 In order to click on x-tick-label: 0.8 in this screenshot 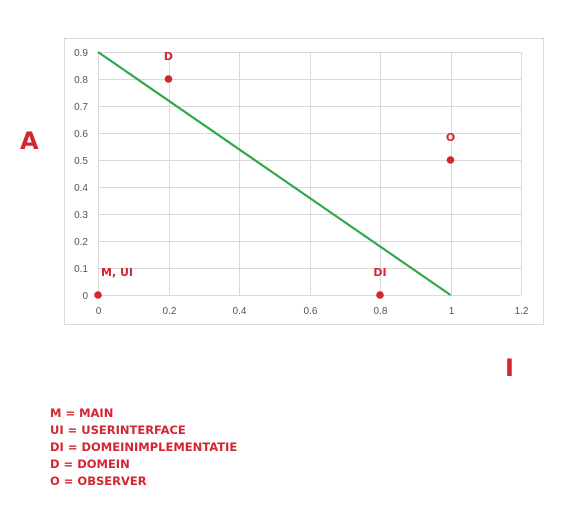, I will do `click(381, 311)`.